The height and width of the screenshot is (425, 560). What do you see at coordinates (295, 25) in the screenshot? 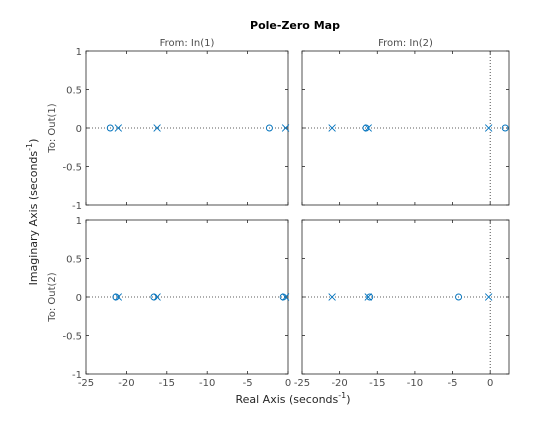
I see `chart-title: Pole-Zero Map` at bounding box center [295, 25].